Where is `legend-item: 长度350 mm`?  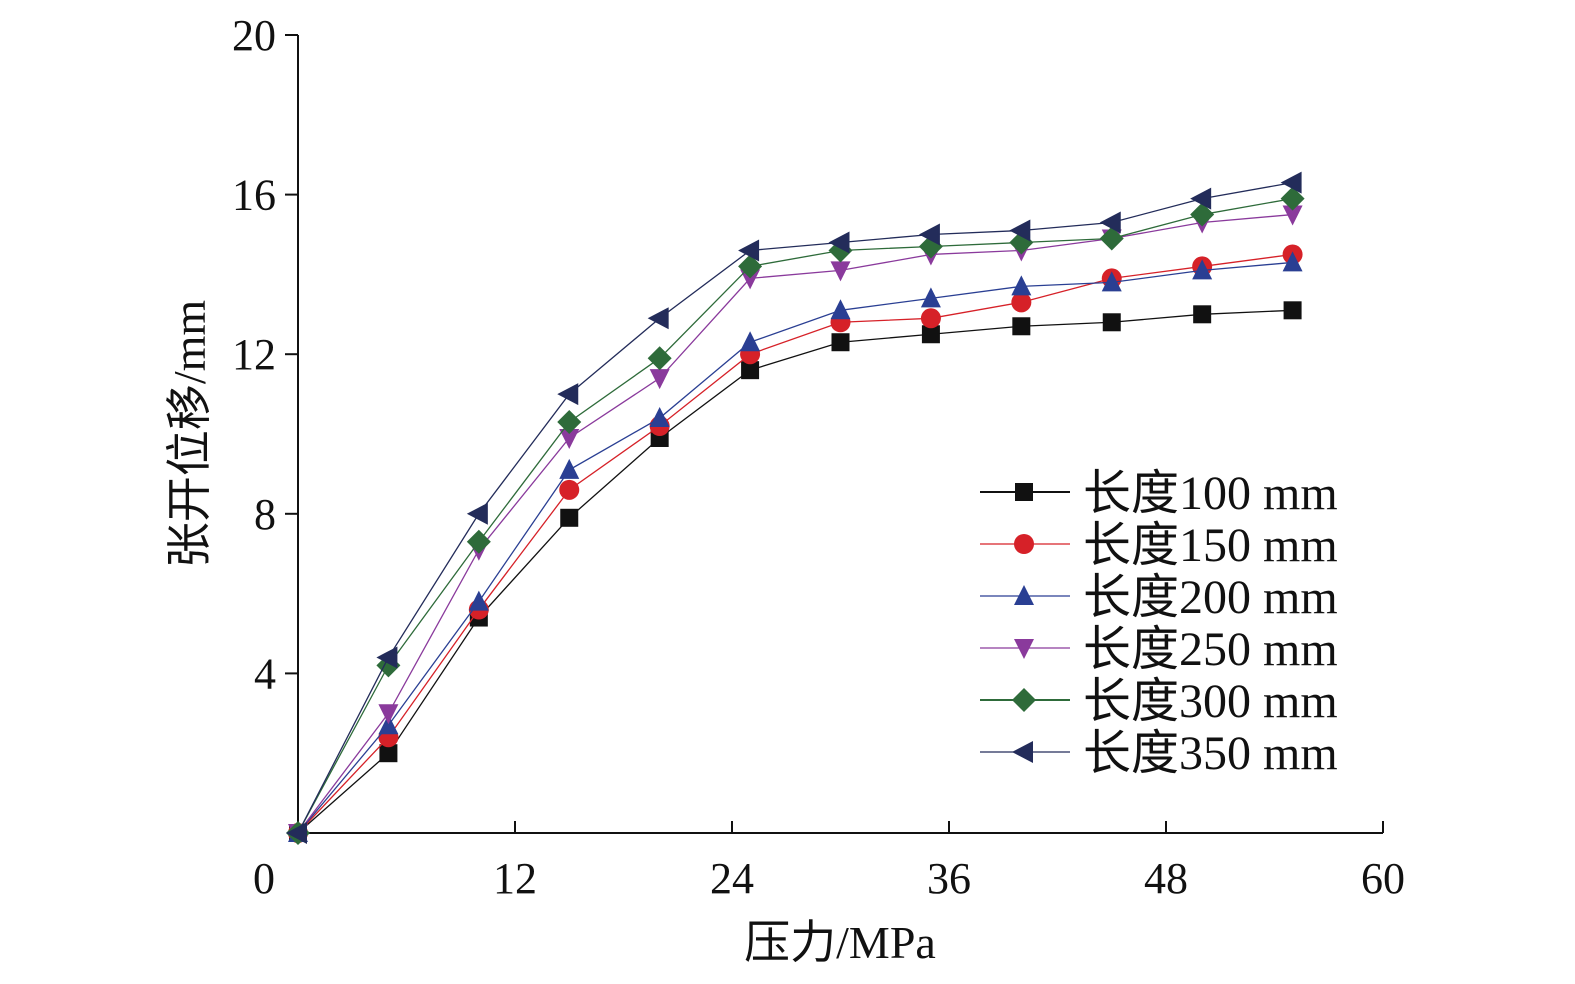 legend-item: 长度350 mm is located at coordinates (1159, 753).